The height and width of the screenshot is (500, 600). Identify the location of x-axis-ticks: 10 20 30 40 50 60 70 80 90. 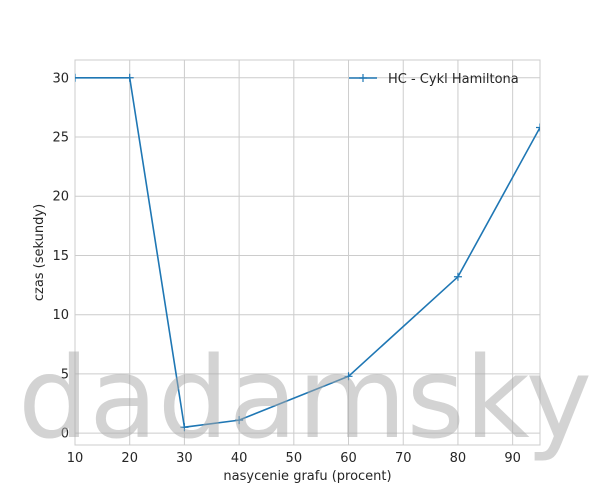
(294, 458).